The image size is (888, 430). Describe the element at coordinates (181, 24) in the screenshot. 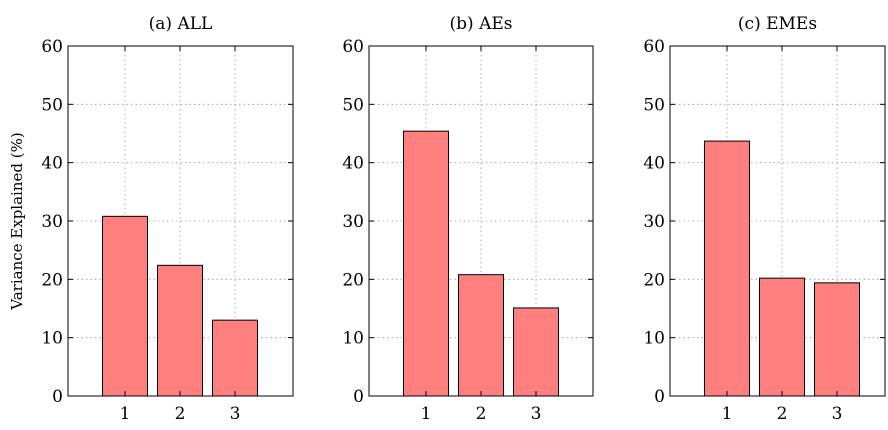

I see `chart-title: (a) ALL` at that location.